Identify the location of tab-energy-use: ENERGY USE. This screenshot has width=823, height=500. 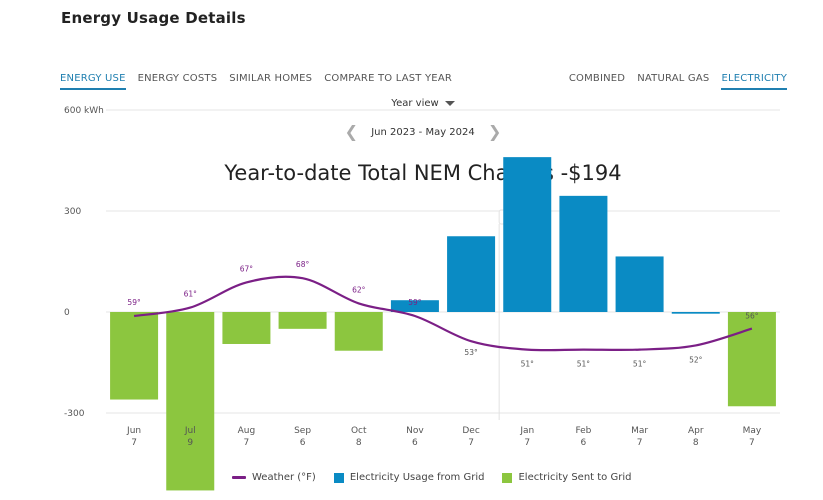
(93, 81).